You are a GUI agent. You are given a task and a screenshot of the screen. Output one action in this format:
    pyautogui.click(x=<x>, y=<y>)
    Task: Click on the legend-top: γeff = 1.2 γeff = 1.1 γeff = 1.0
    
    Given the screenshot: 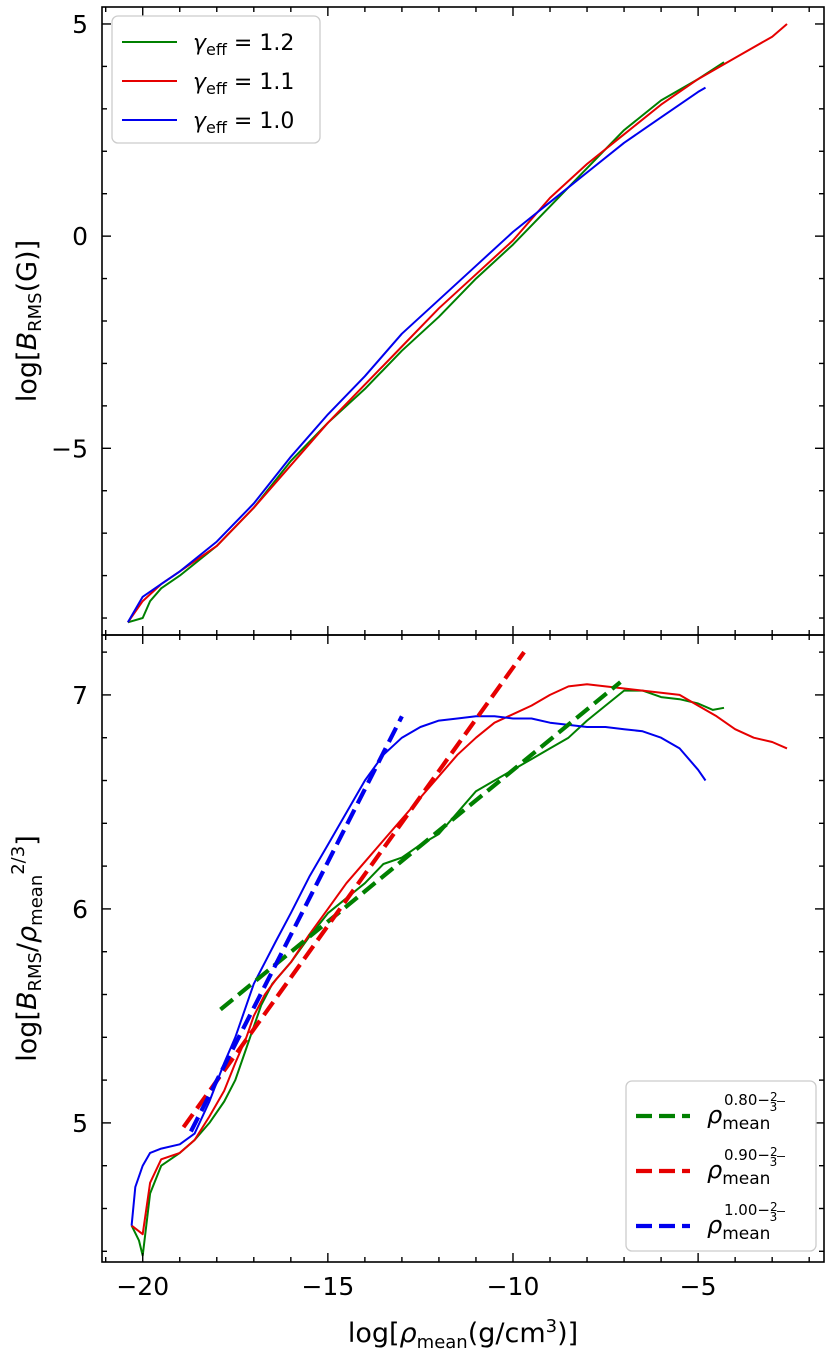 What is the action you would take?
    pyautogui.click(x=216, y=79)
    